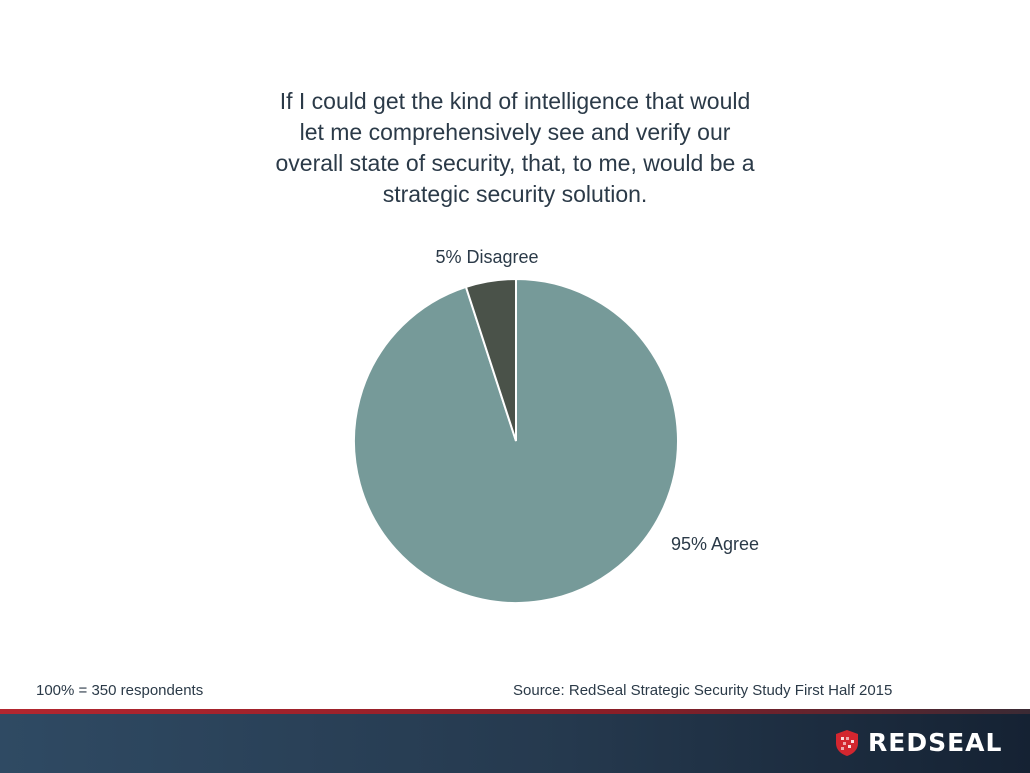 The width and height of the screenshot is (1030, 773). What do you see at coordinates (715, 544) in the screenshot?
I see `slice-label-agree: 95% Agree` at bounding box center [715, 544].